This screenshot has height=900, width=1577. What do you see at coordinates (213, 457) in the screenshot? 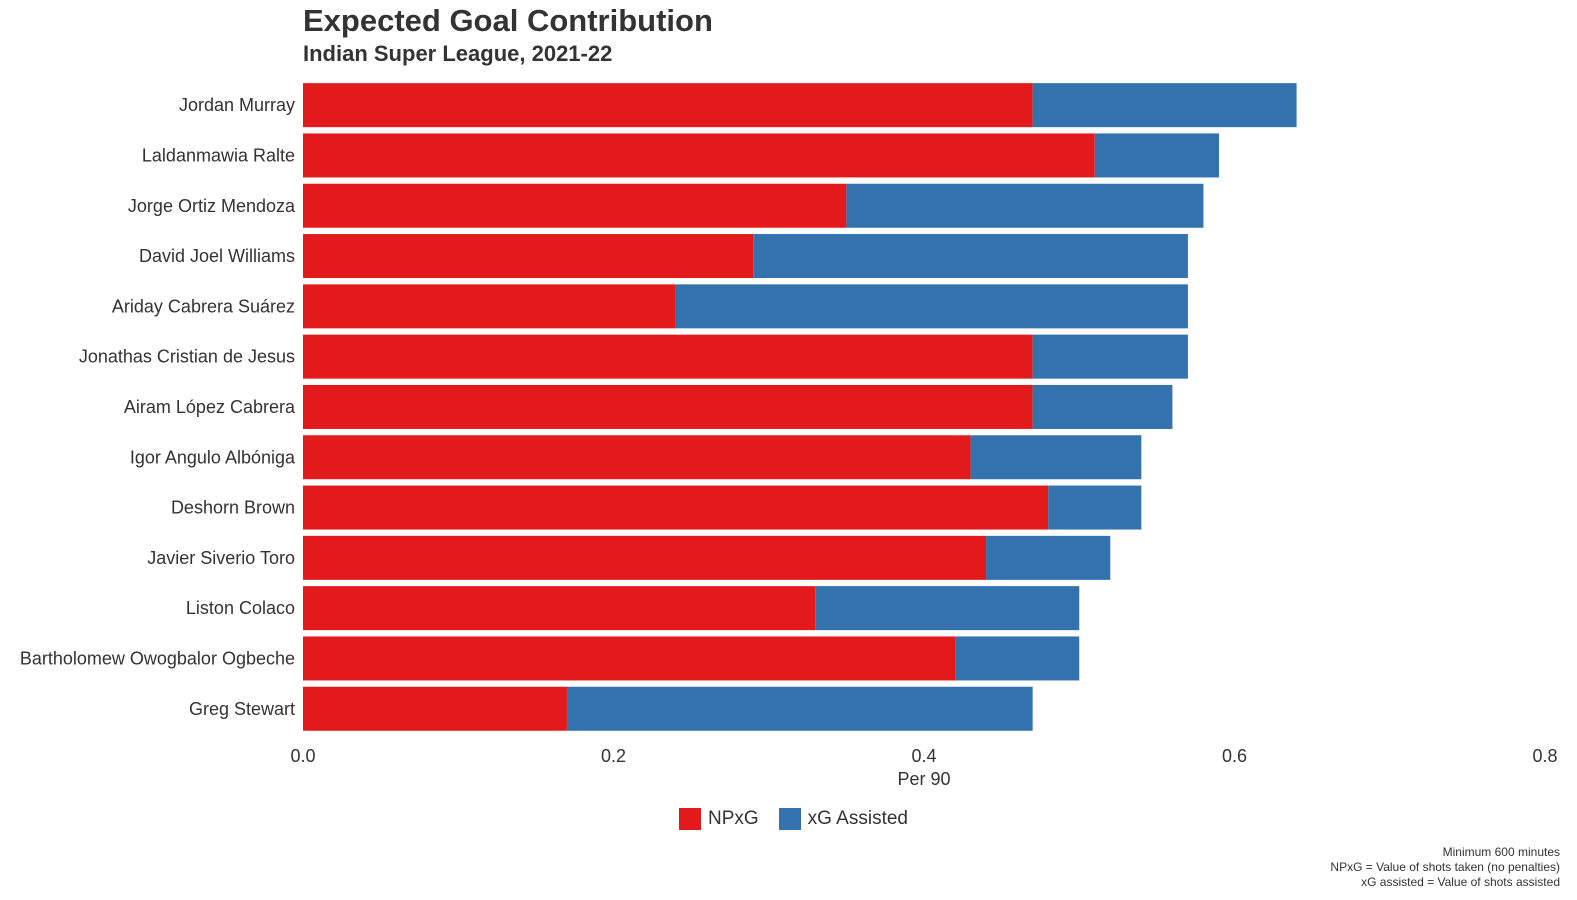
I see `category-label: Igor Angulo Albóniga` at bounding box center [213, 457].